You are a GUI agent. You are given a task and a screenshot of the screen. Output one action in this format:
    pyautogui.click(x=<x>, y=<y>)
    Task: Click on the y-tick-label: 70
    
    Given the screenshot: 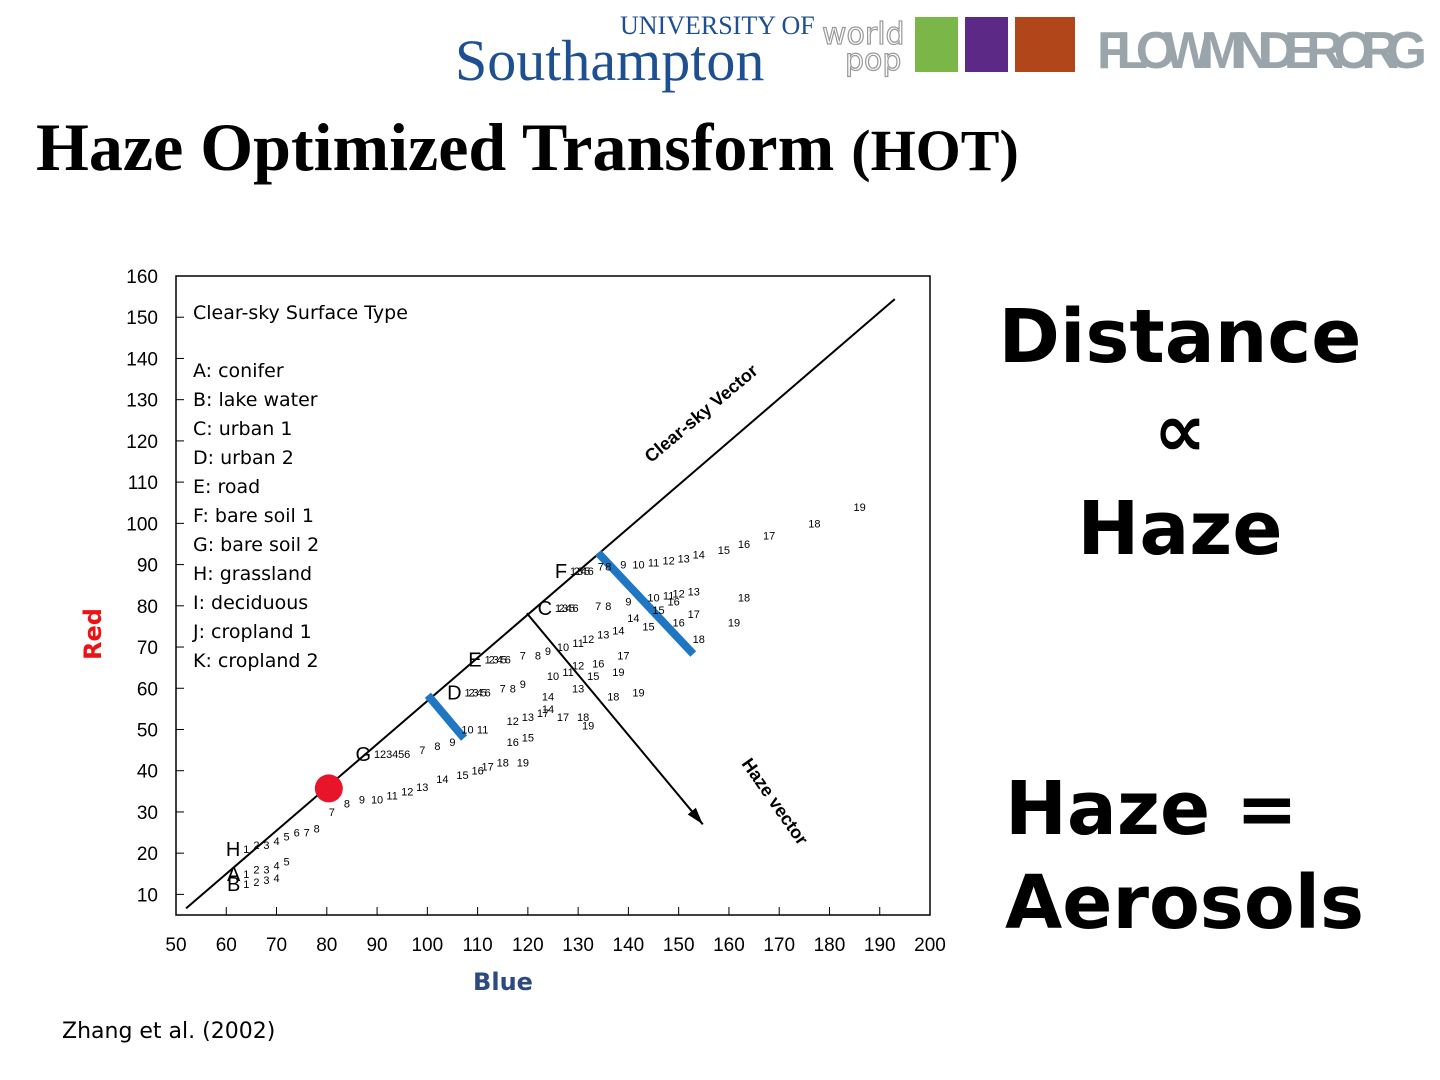 What is the action you would take?
    pyautogui.click(x=147, y=648)
    